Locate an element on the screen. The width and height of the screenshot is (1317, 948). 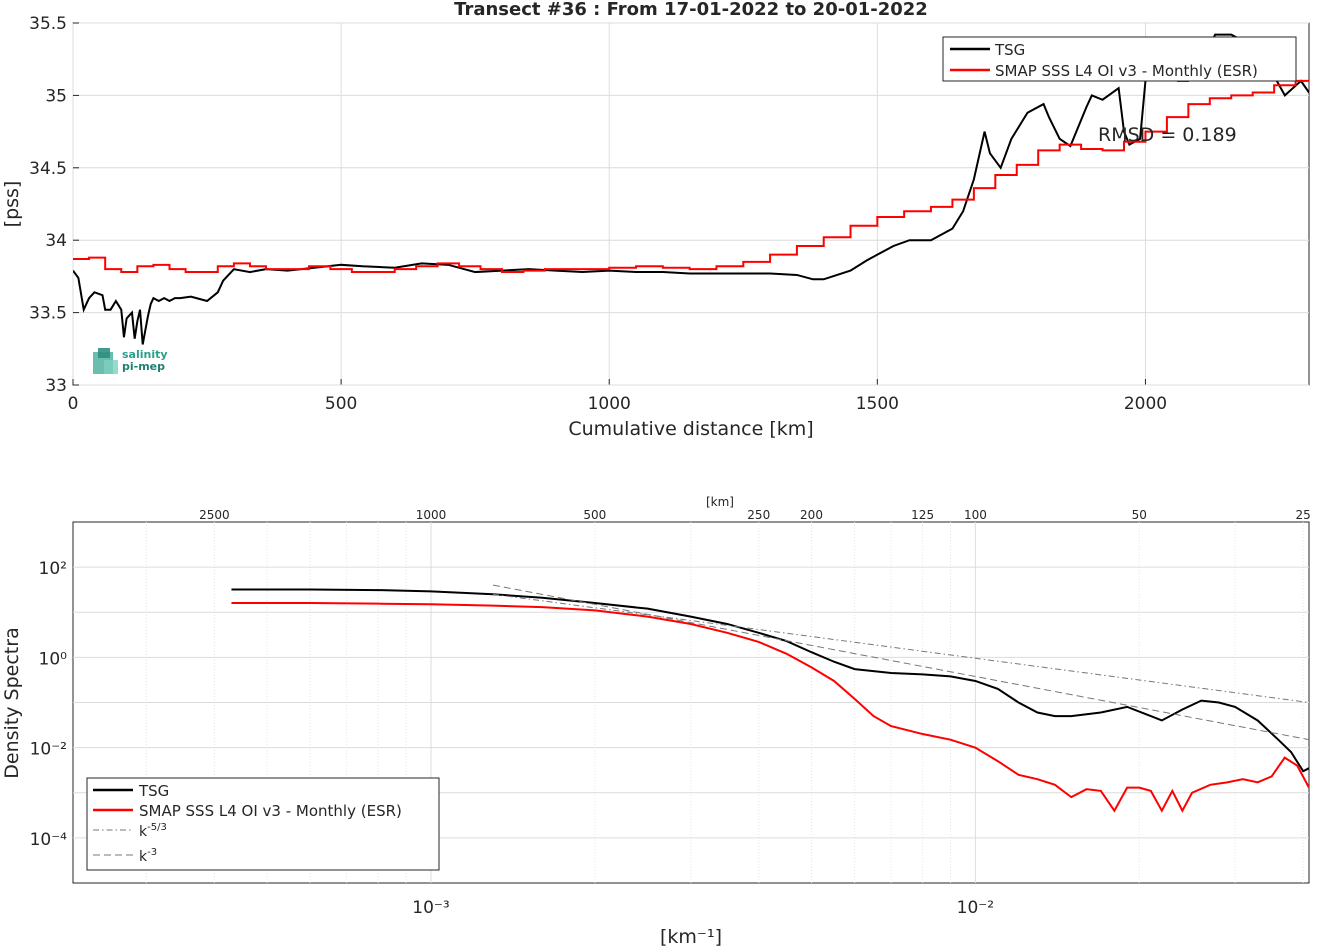
logo-text-salinity: salinity is located at coordinates (145, 354).